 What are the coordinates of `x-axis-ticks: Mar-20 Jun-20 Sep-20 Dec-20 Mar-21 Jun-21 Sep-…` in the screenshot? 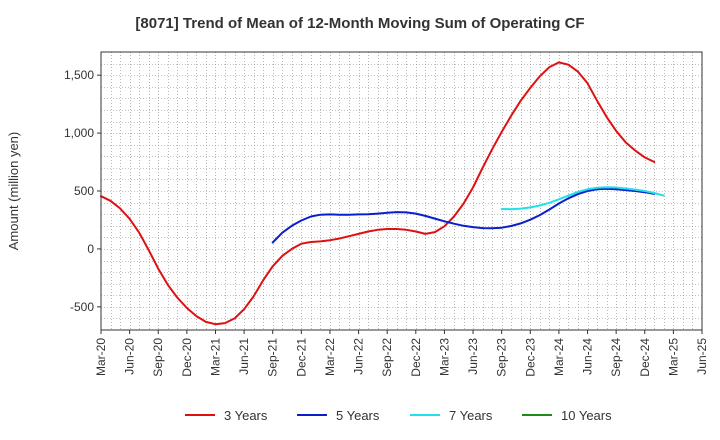 It's located at (401, 353).